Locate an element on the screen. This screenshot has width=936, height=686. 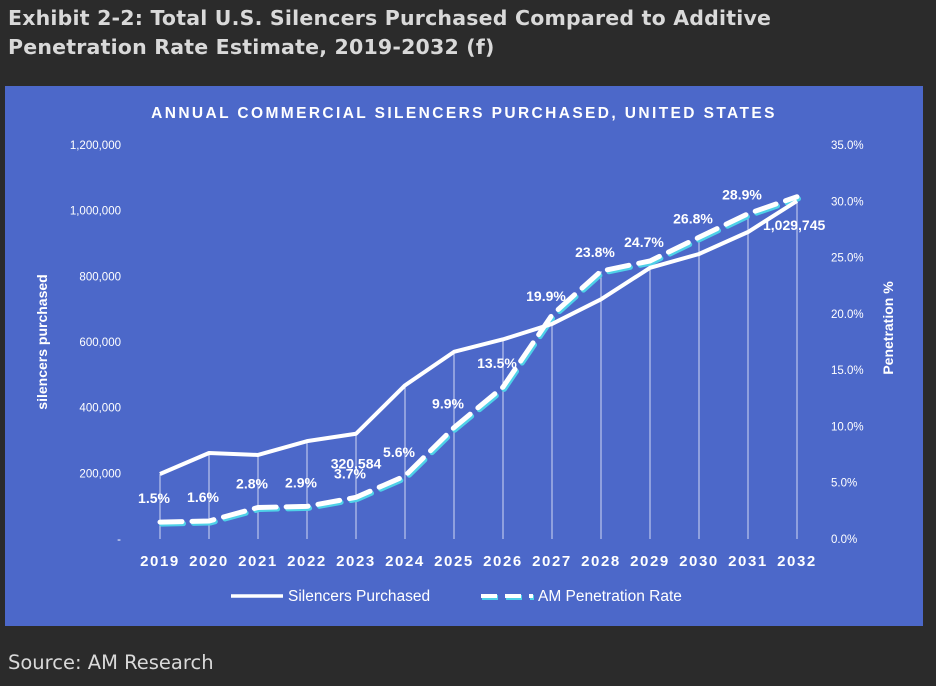
data-label-penetration: 3.7% is located at coordinates (350, 473).